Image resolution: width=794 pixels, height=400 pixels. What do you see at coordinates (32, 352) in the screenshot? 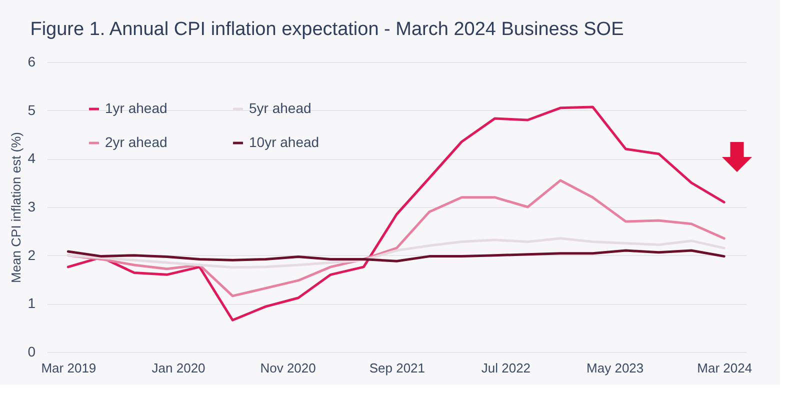
I see `y-tick-label: 0` at bounding box center [32, 352].